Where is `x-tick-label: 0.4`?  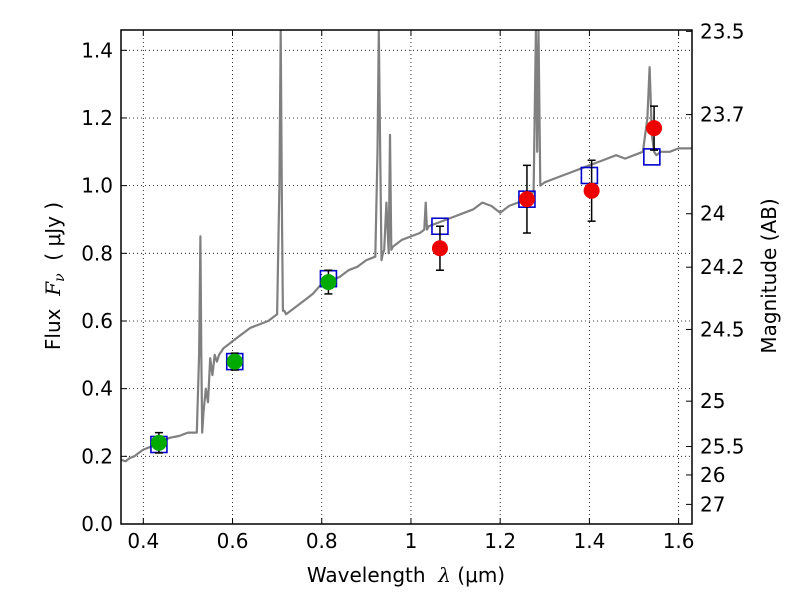
x-tick-label: 0.4 is located at coordinates (143, 541).